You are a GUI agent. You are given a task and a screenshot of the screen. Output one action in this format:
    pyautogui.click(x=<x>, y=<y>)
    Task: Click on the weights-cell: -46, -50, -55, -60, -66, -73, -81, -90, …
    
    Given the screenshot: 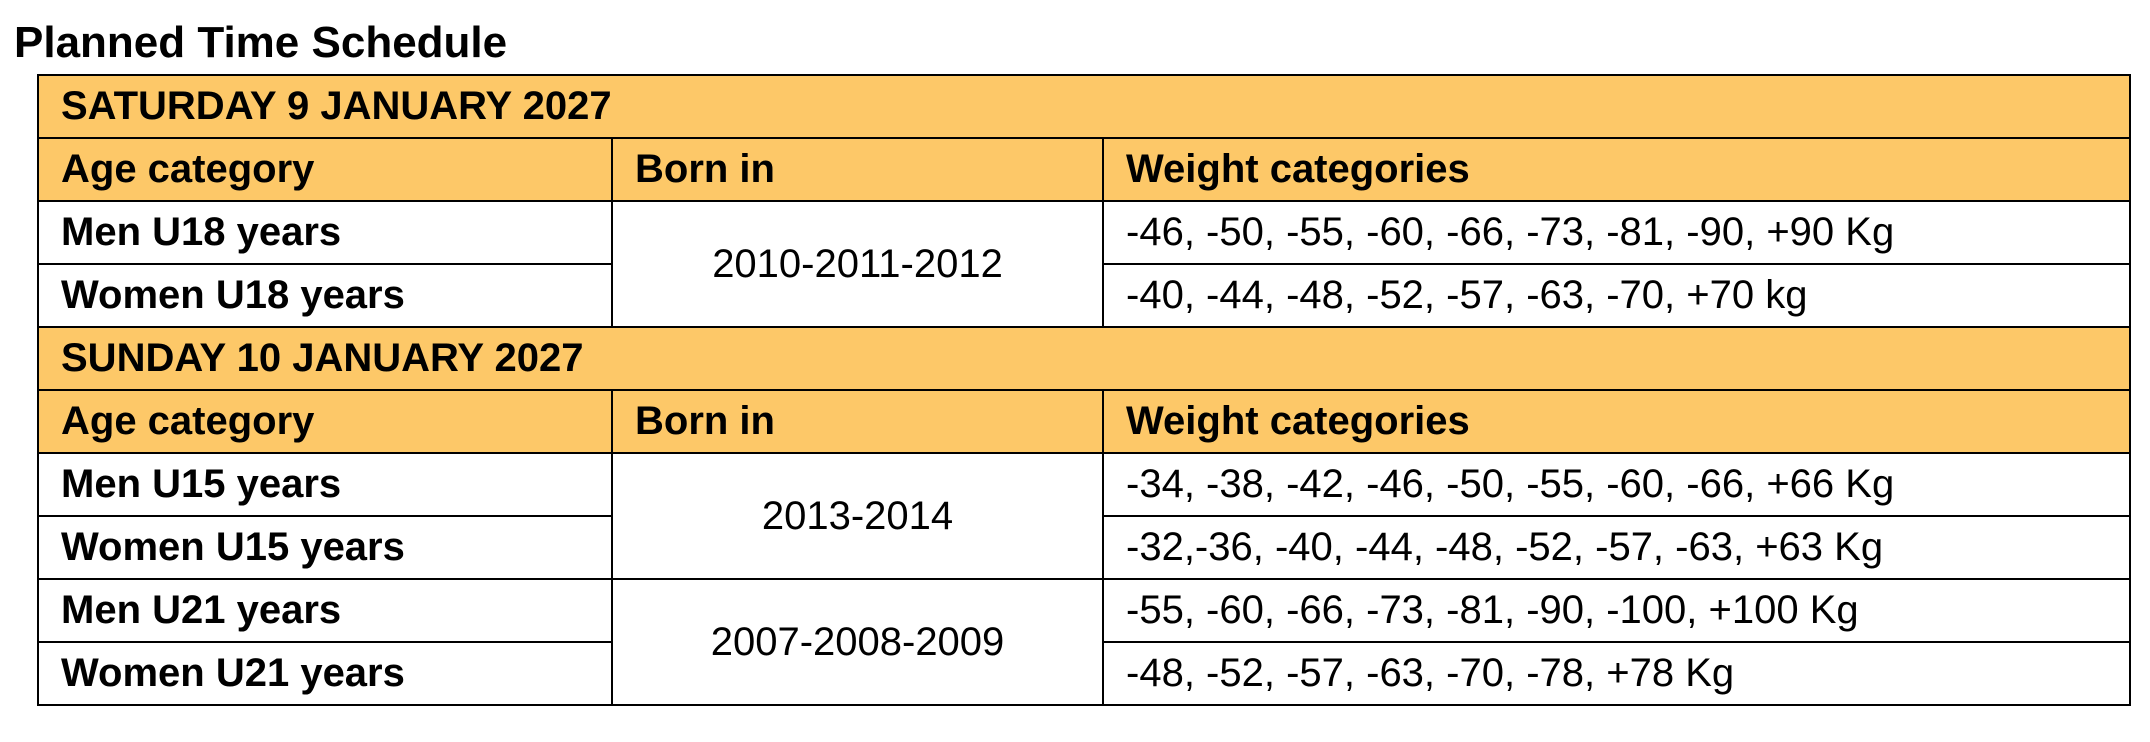 What is the action you would take?
    pyautogui.click(x=1616, y=232)
    